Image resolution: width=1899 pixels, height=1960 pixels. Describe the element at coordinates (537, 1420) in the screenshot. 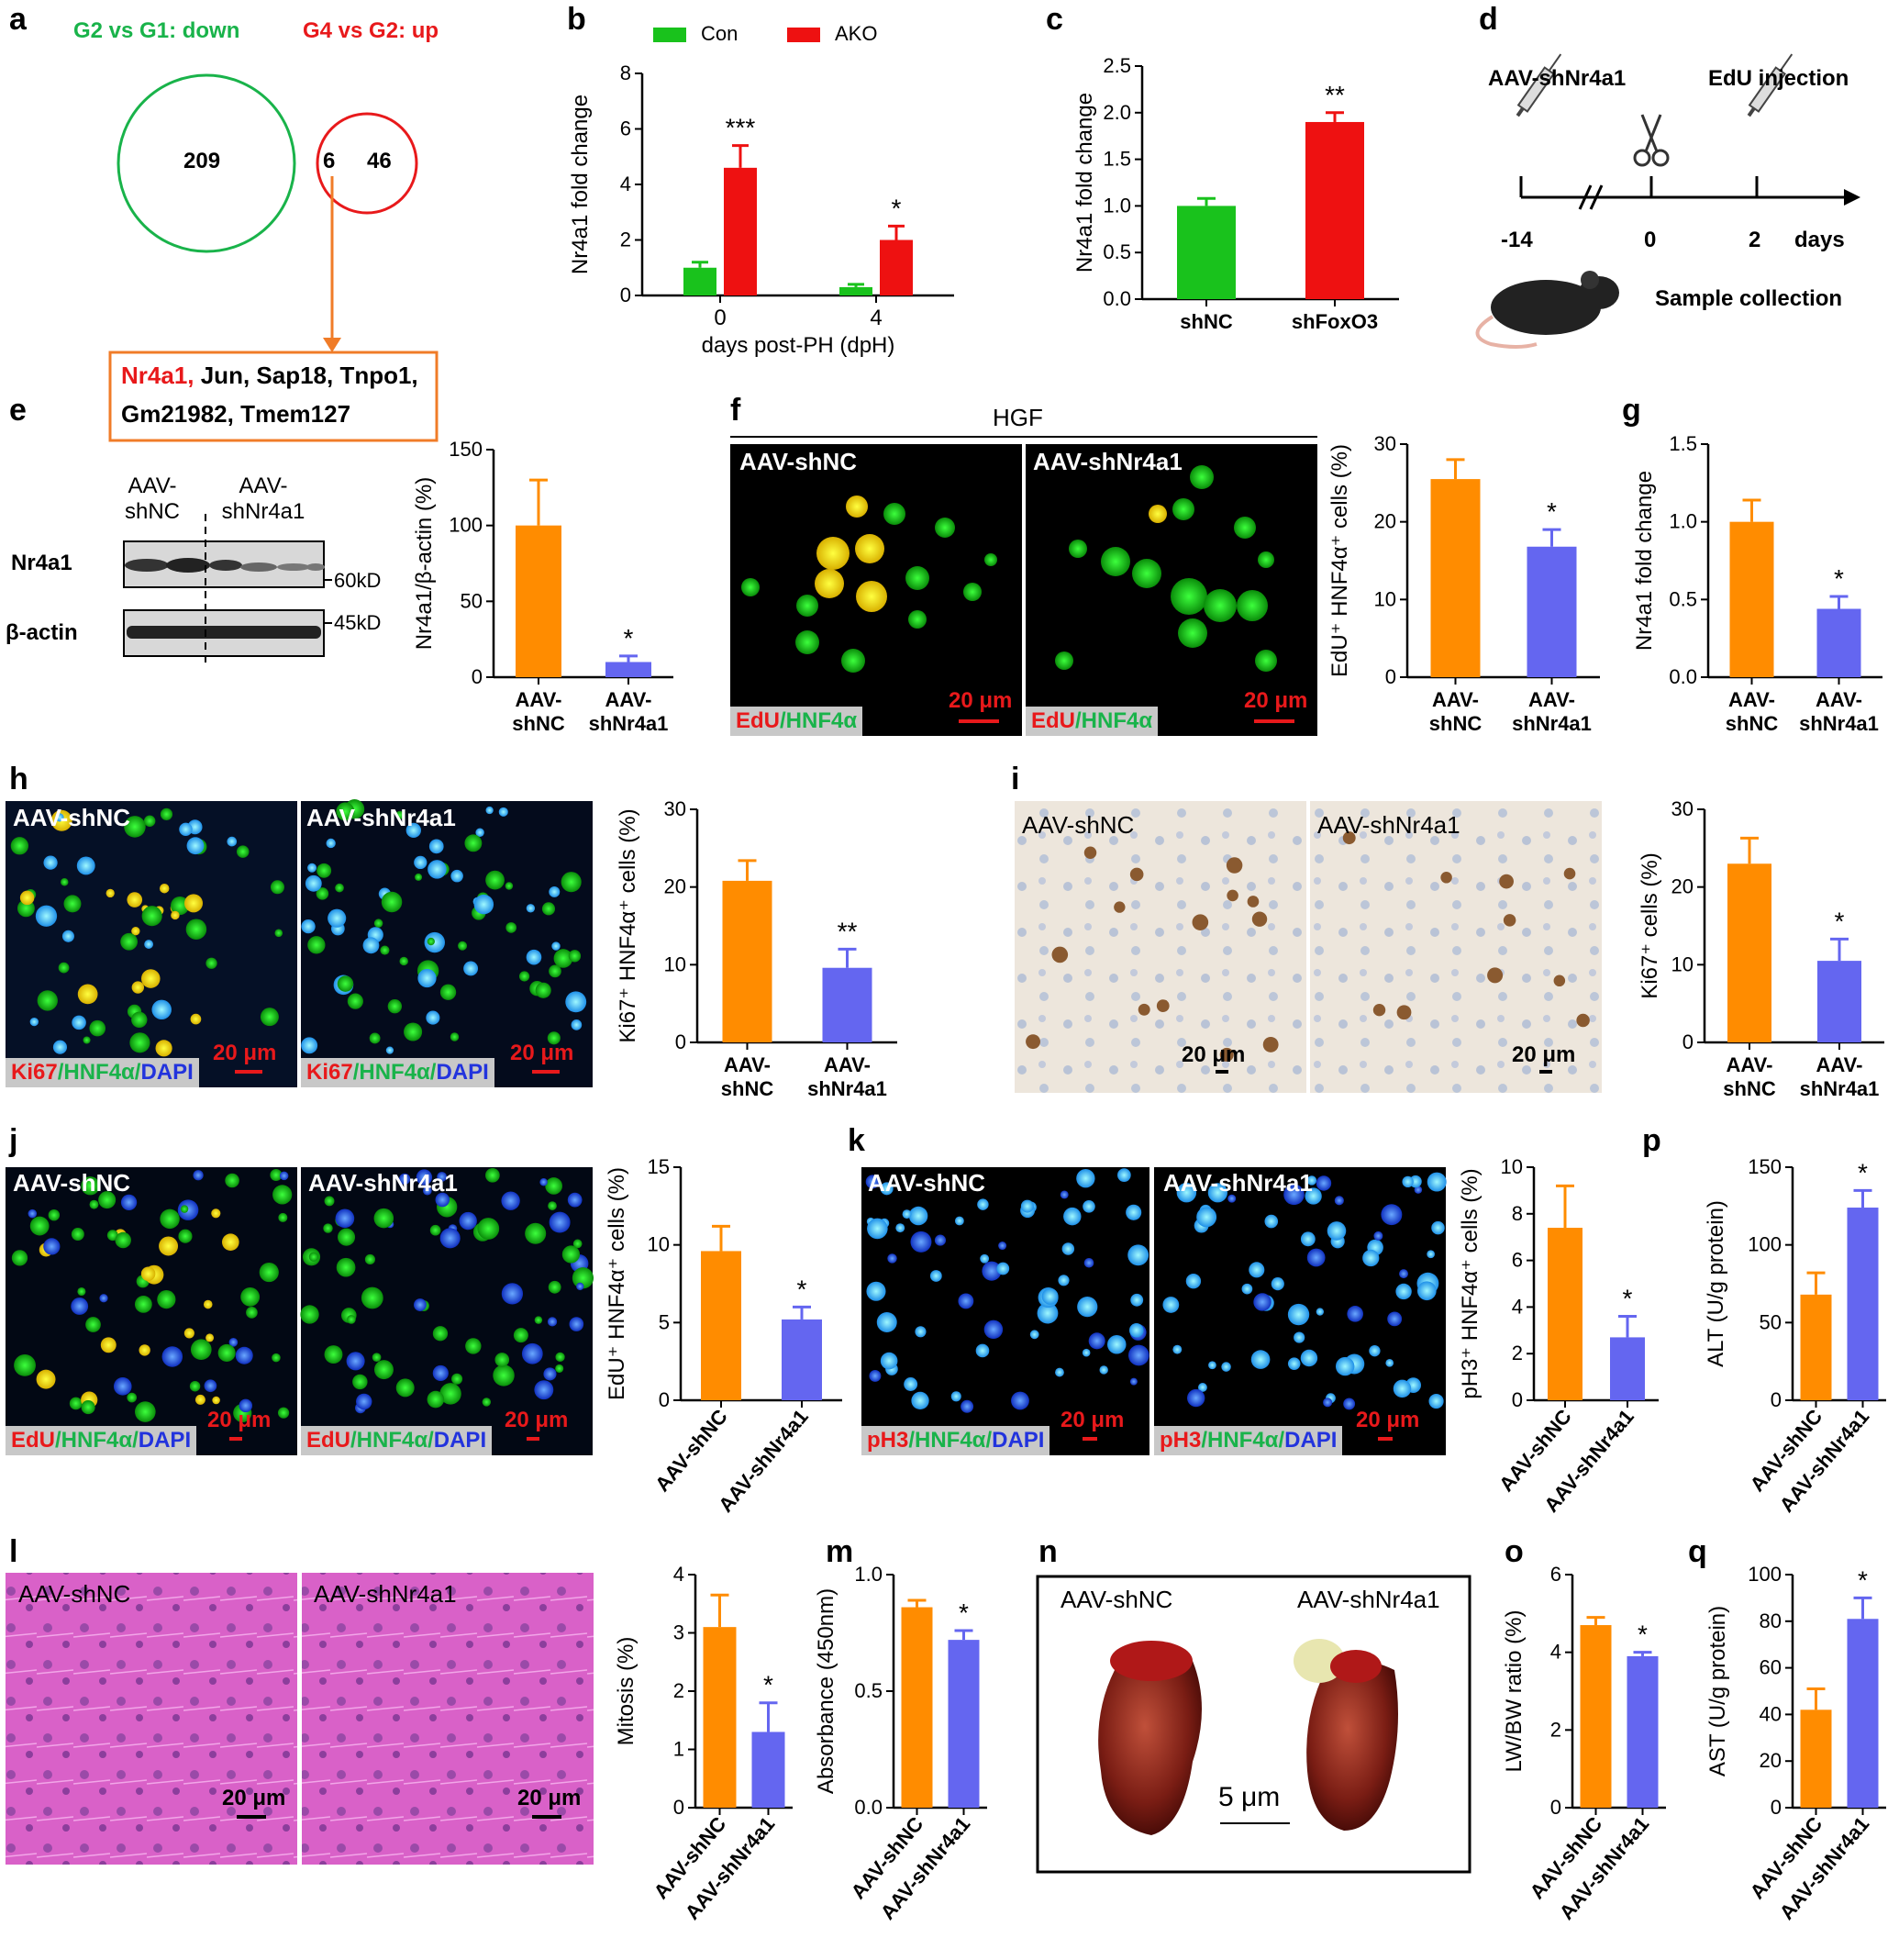

I see `j-scale2: 20 μm` at that location.